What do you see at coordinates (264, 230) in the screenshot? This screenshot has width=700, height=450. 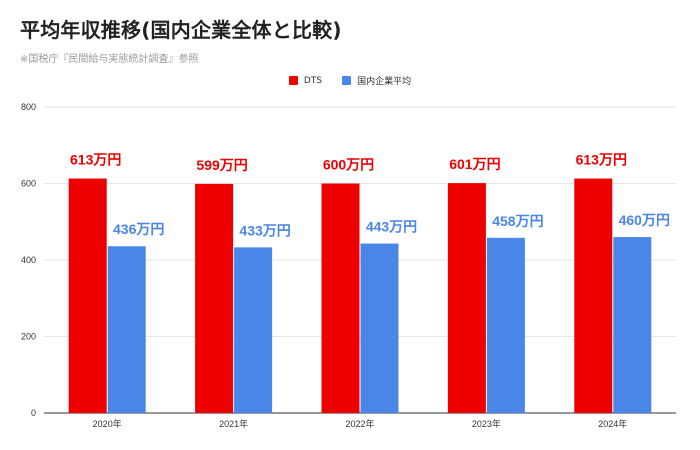 I see `data-label-domestic-average: 433万円` at bounding box center [264, 230].